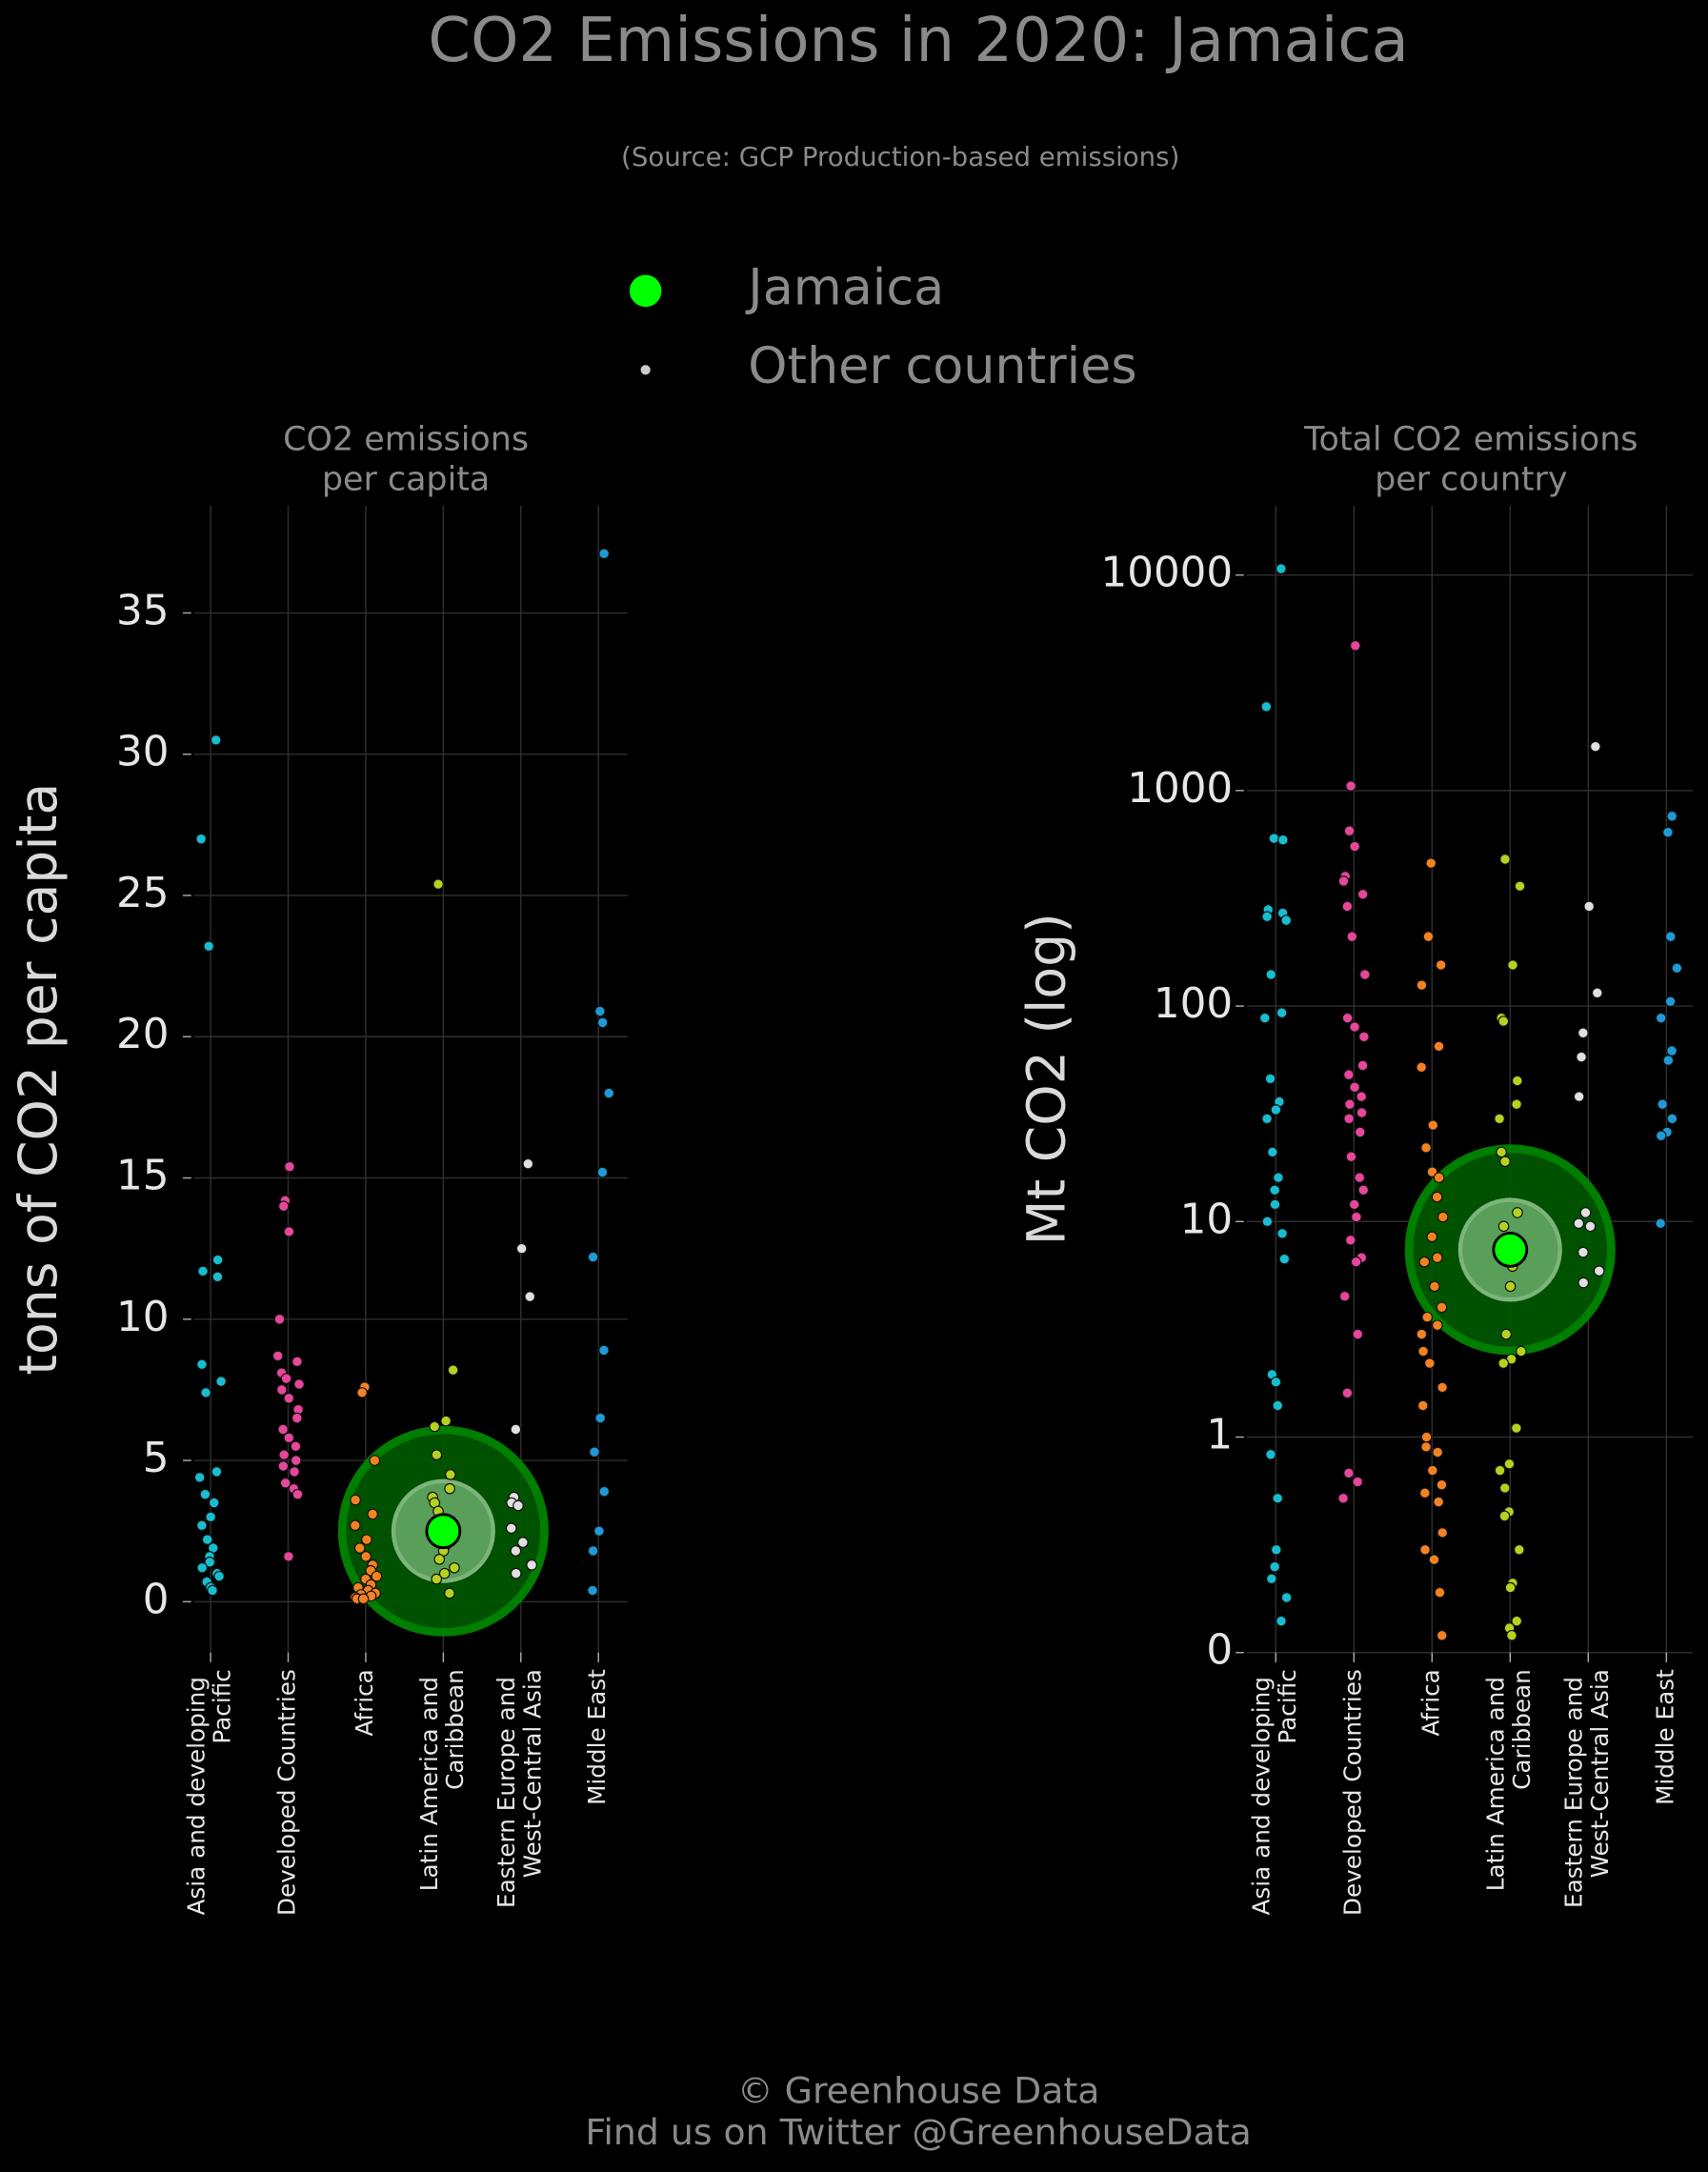  What do you see at coordinates (646, 291) in the screenshot?
I see `legend-marker` at bounding box center [646, 291].